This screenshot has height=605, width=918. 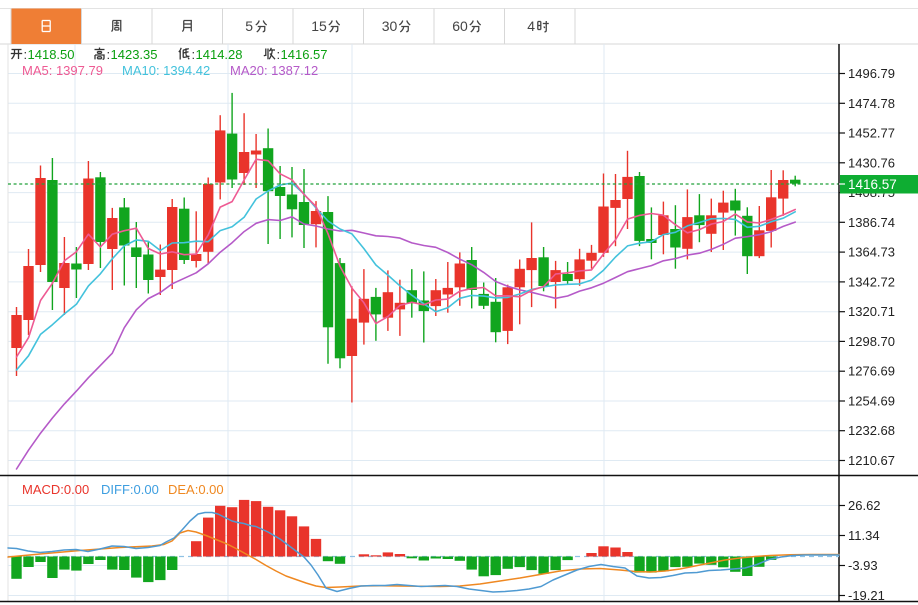 What do you see at coordinates (460, 26) in the screenshot?
I see `svg-text: 60` at bounding box center [460, 26].